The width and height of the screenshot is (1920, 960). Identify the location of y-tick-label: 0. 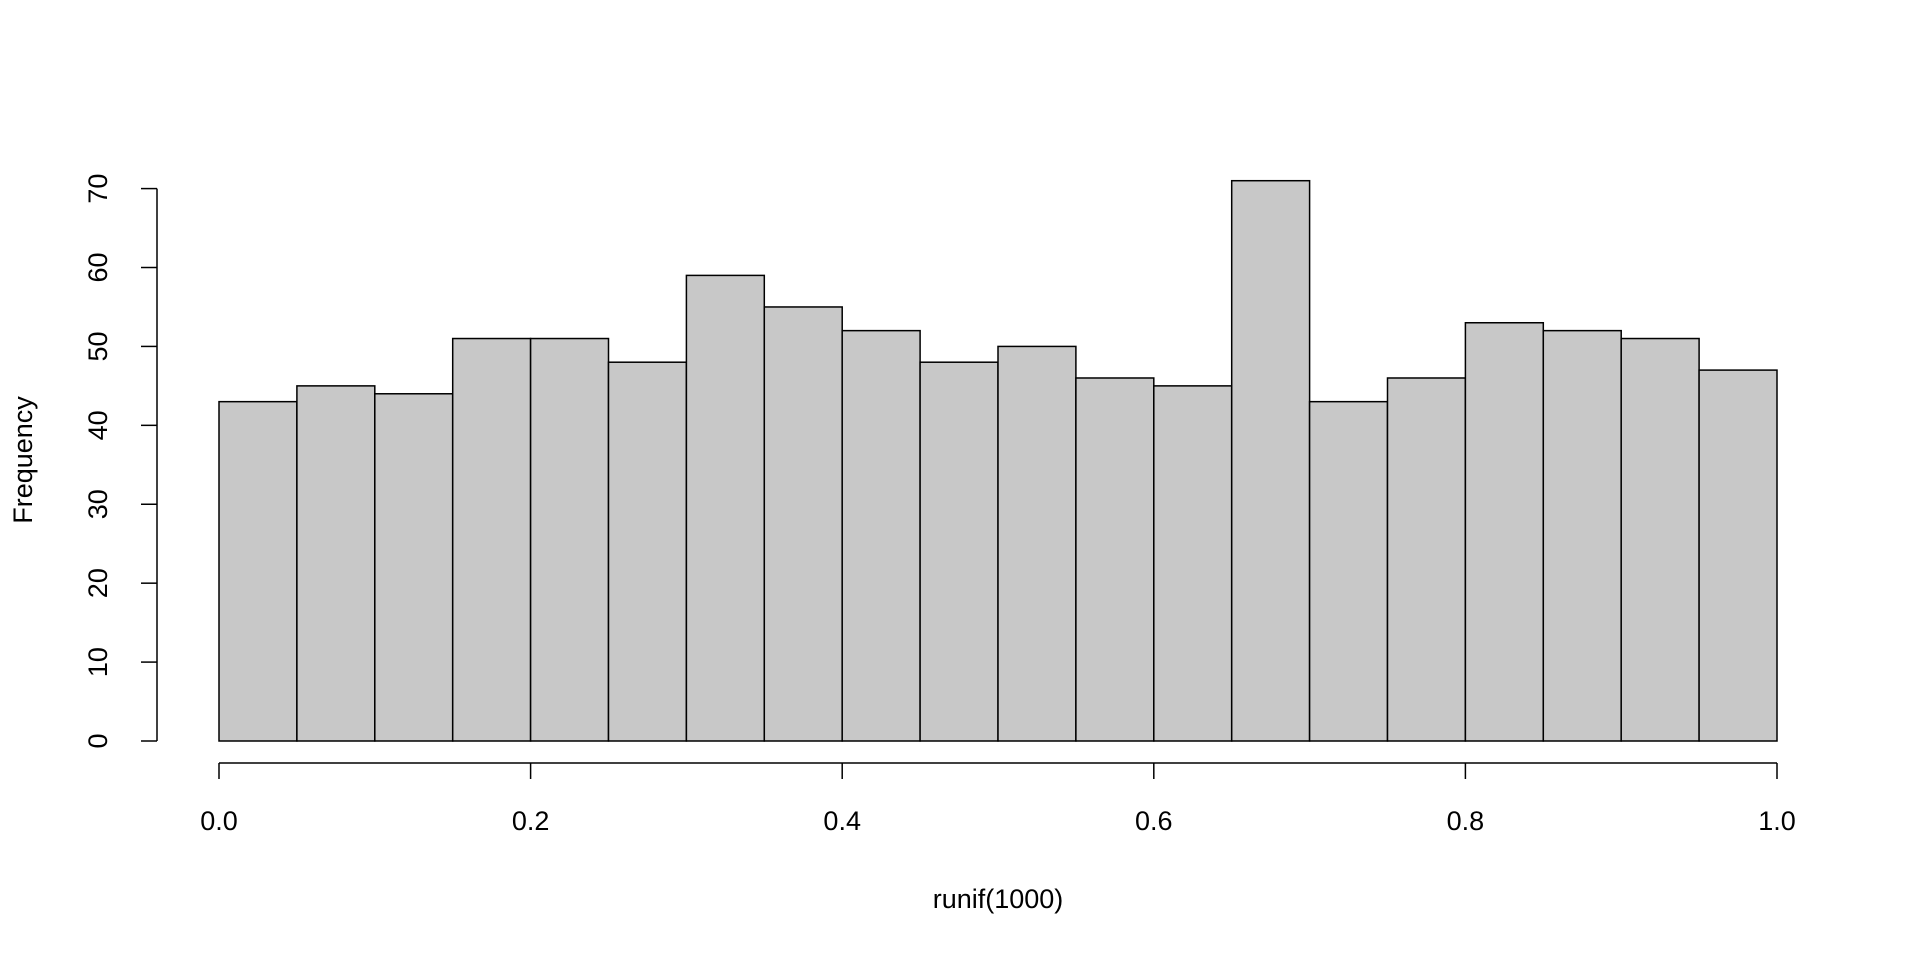
(98, 740).